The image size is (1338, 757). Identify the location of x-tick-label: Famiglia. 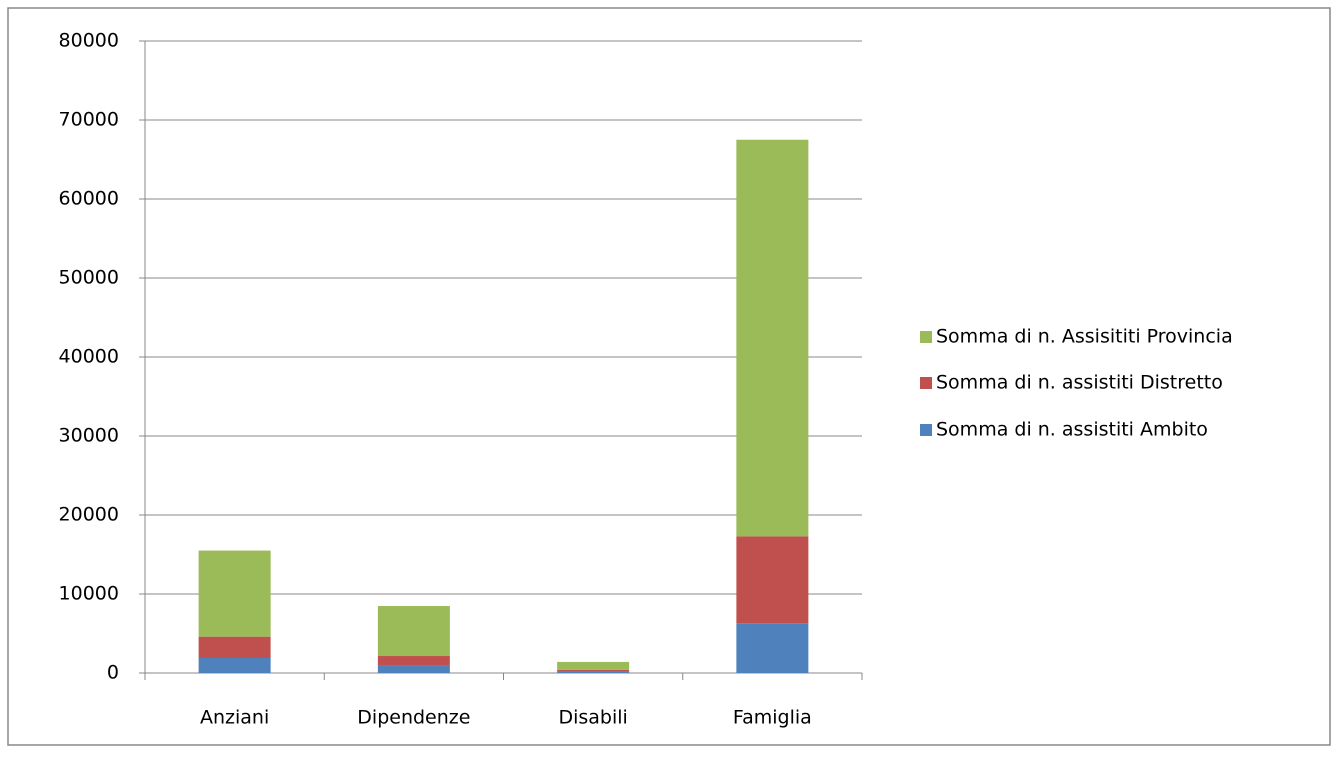
(772, 718).